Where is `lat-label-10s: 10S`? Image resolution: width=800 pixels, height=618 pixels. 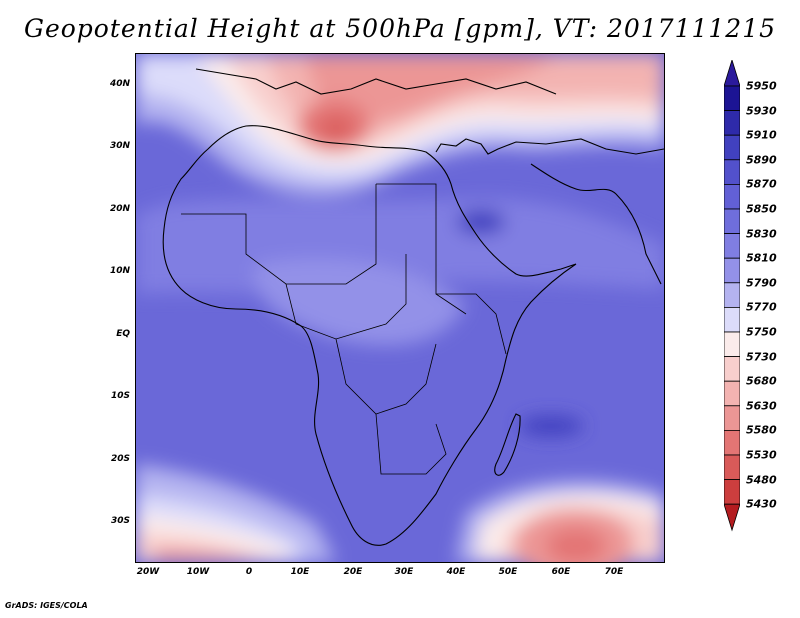
lat-label-10s: 10S is located at coordinates (120, 396).